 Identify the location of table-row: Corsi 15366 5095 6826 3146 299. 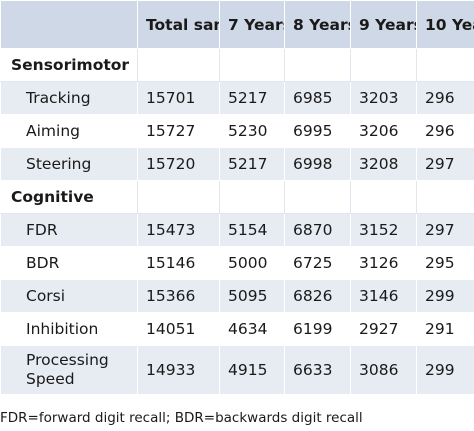
(237, 296).